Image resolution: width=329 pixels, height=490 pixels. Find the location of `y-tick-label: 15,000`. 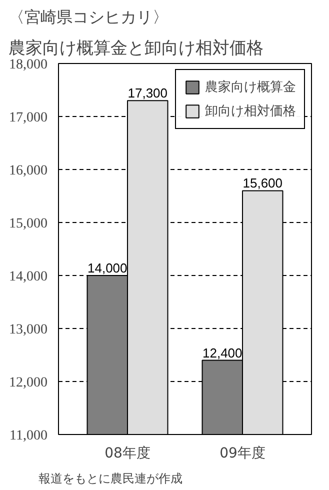

y-tick-label: 15,000 is located at coordinates (28, 224).